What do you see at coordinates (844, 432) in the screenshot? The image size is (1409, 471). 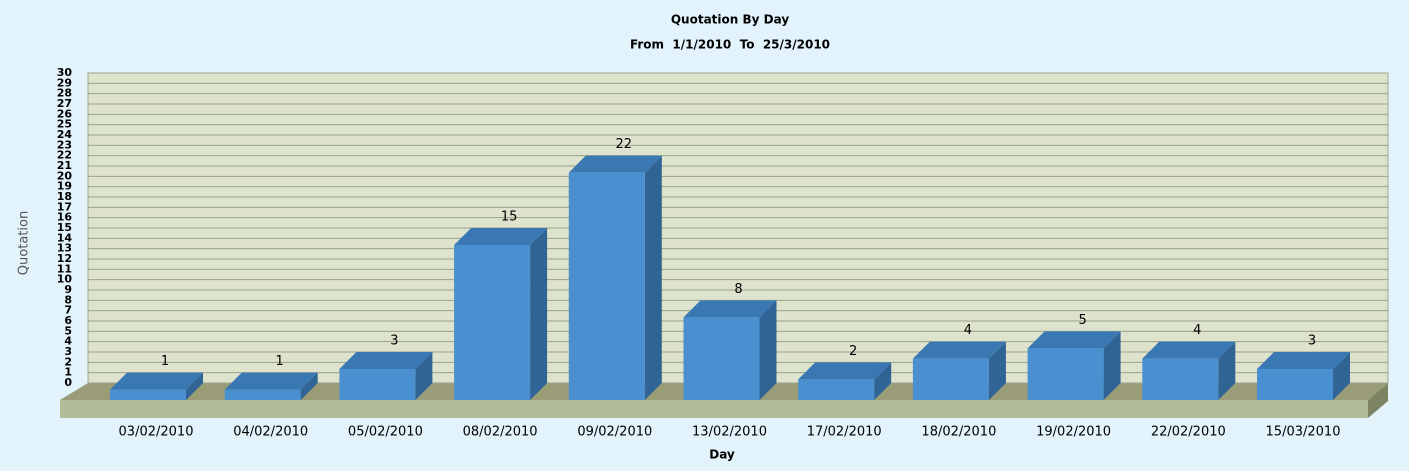 I see `x-tick-label: 17/02/2010` at bounding box center [844, 432].